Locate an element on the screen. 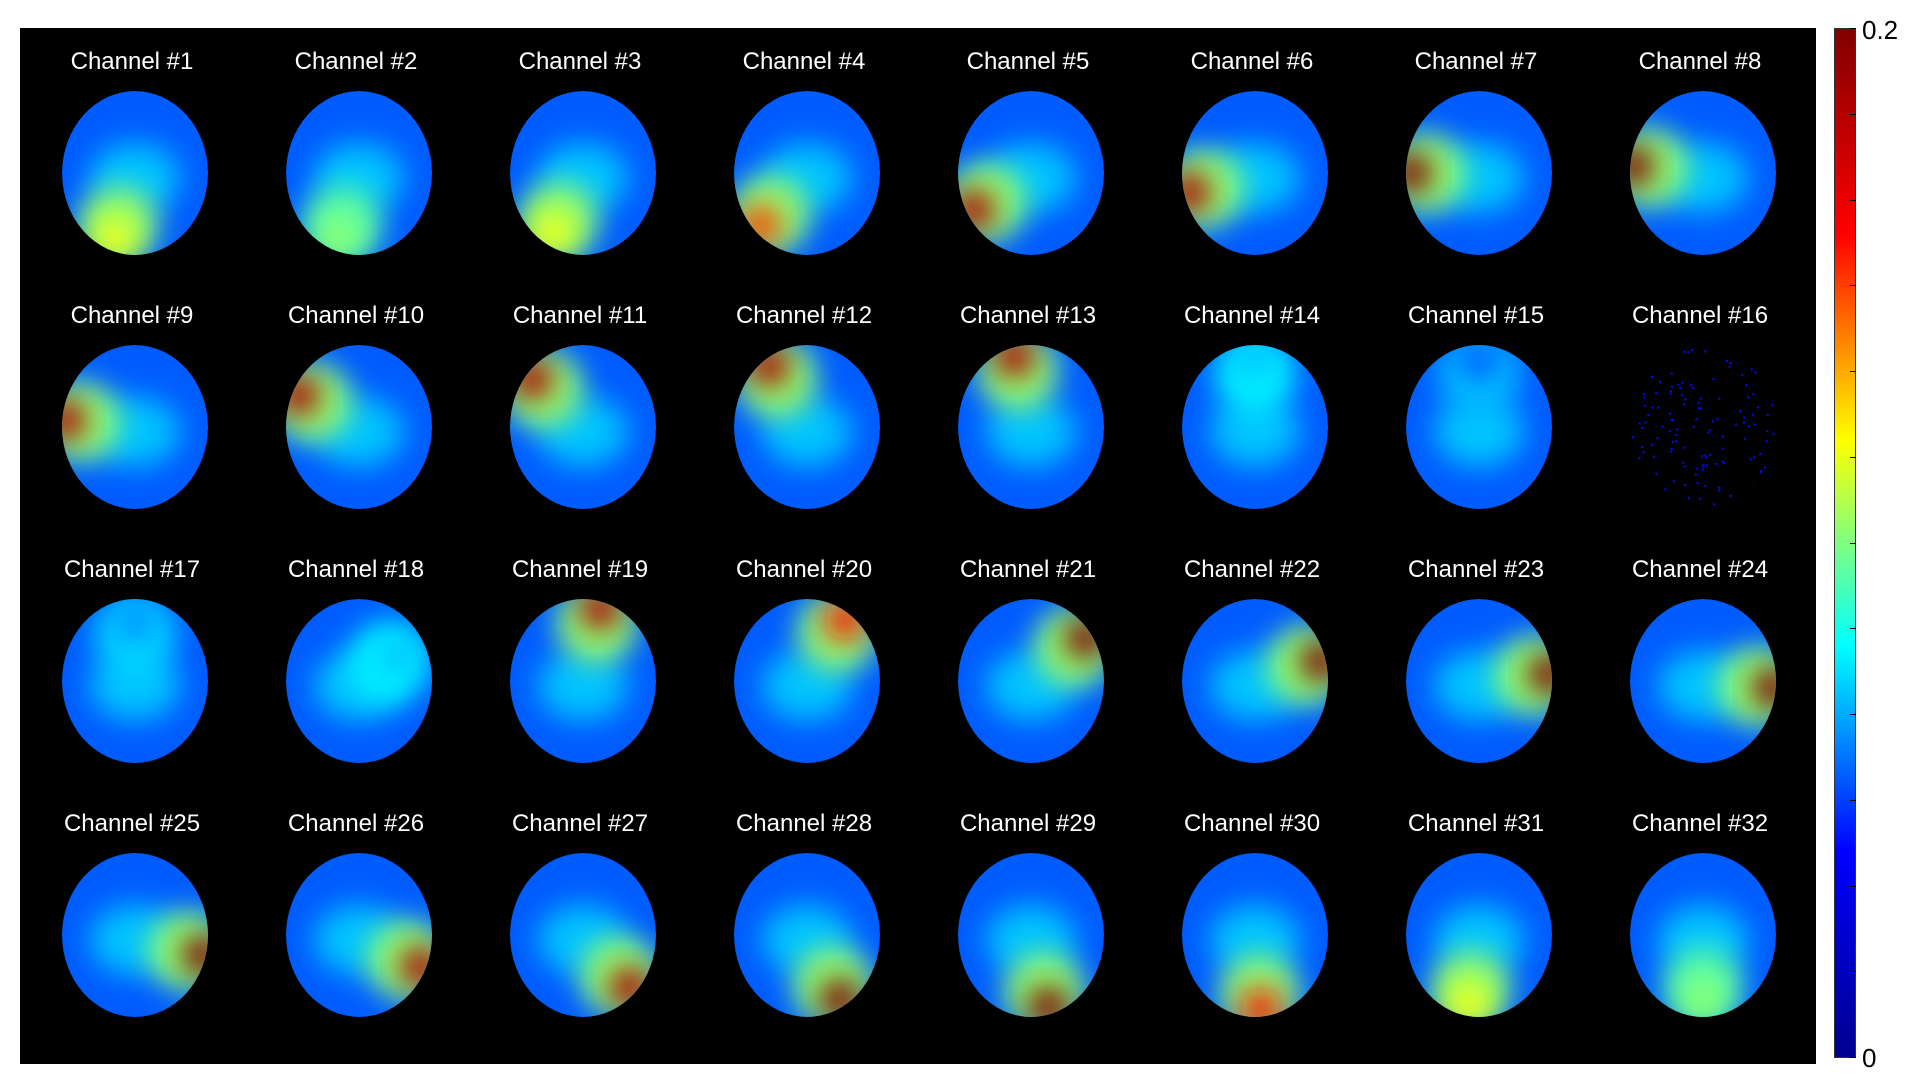  channel-cell: Channel #1 is located at coordinates (132, 155).